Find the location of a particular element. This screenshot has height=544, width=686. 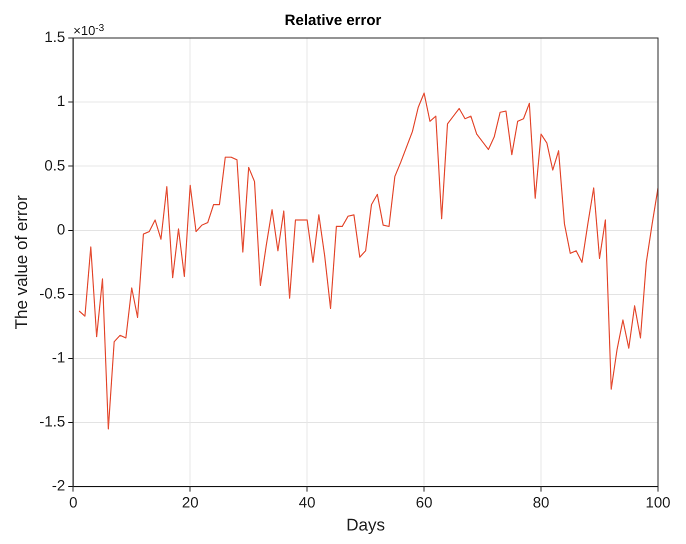

chart-title: Relative error is located at coordinates (333, 21).